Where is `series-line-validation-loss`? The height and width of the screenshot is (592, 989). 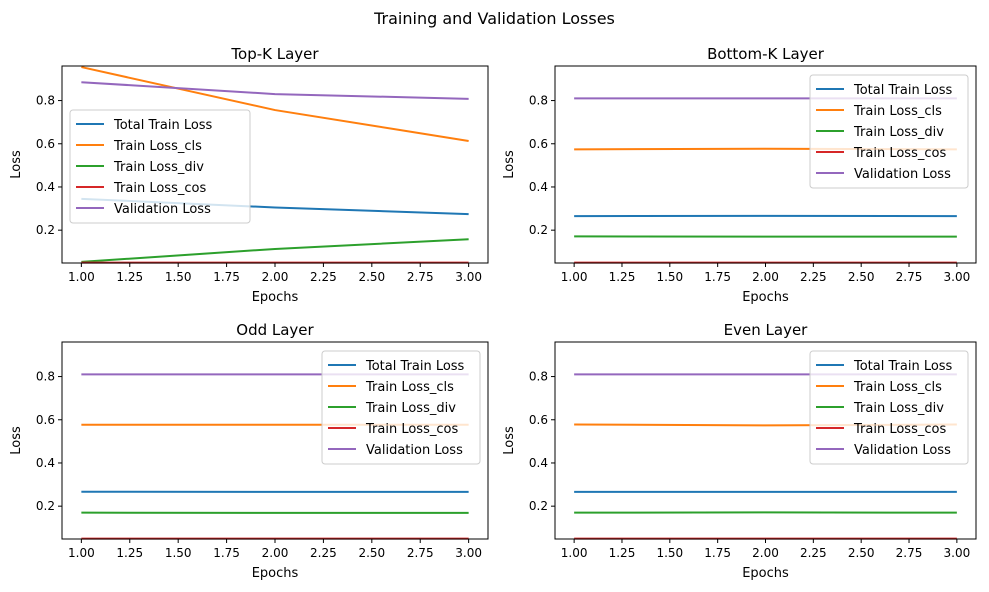 series-line-validation-loss is located at coordinates (275, 90).